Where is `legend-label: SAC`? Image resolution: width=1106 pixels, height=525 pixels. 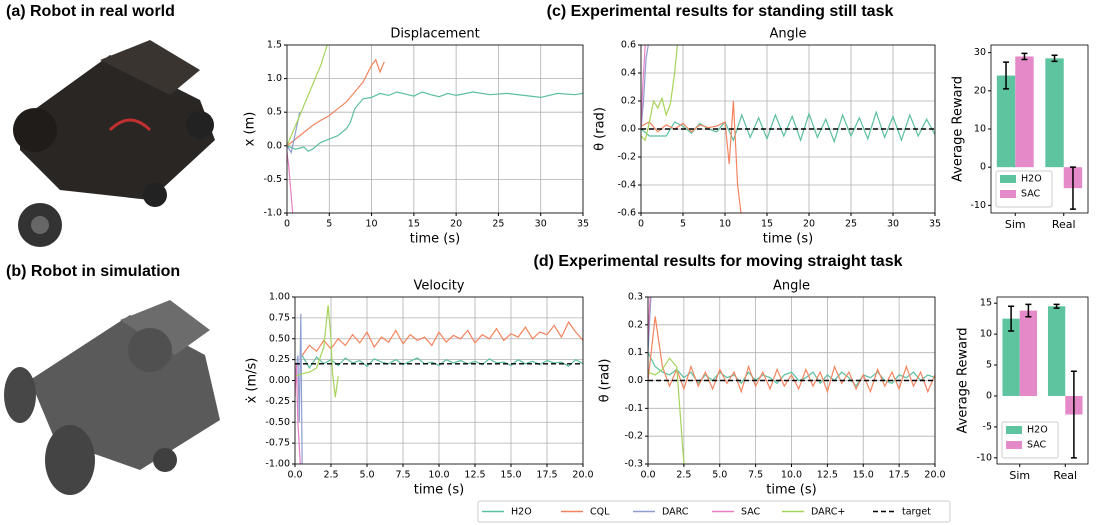 legend-label: SAC is located at coordinates (751, 512).